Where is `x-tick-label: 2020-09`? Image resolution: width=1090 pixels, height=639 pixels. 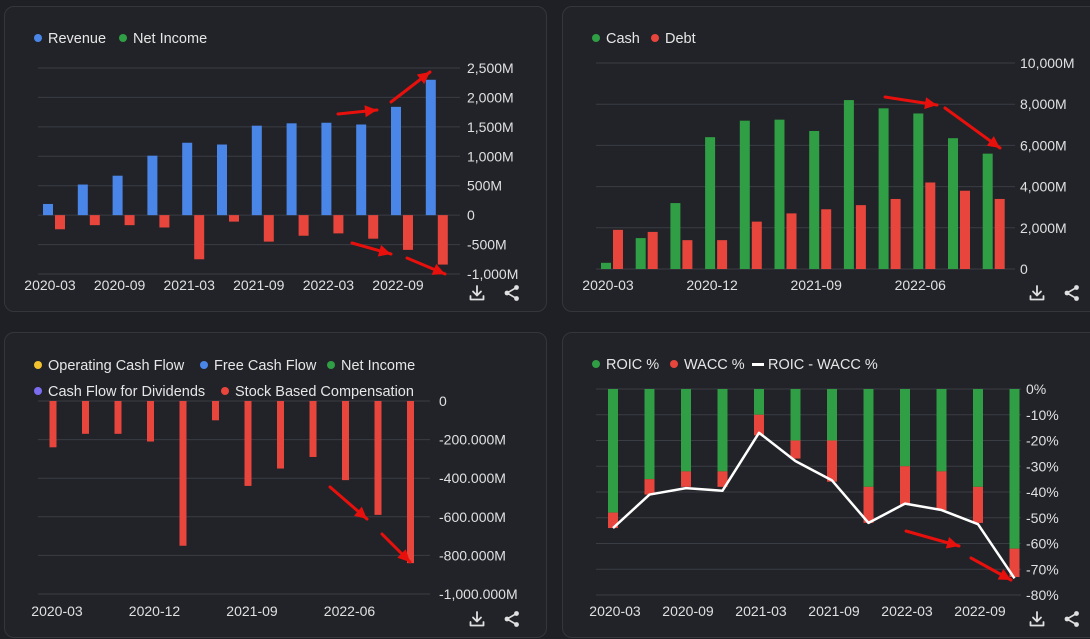
x-tick-label: 2020-09 is located at coordinates (120, 285).